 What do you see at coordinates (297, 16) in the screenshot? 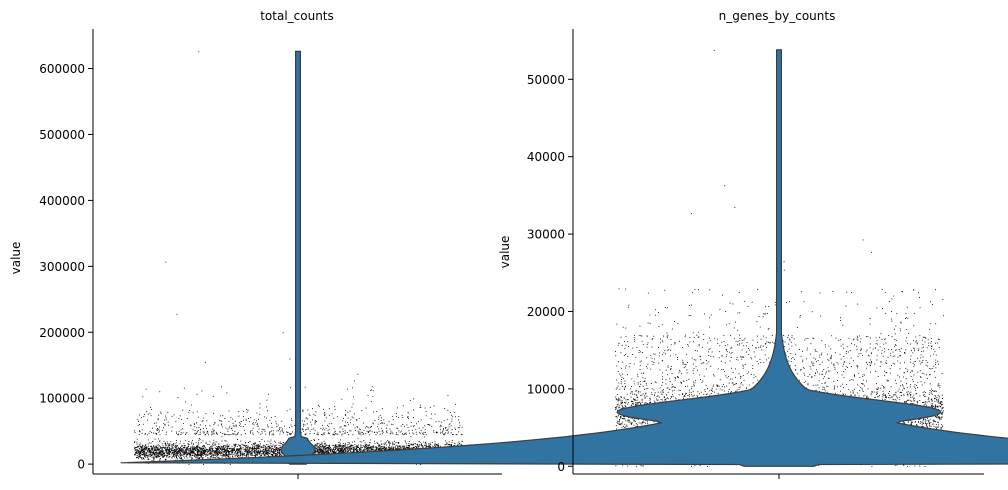
I see `chart-title-left: total_counts` at bounding box center [297, 16].